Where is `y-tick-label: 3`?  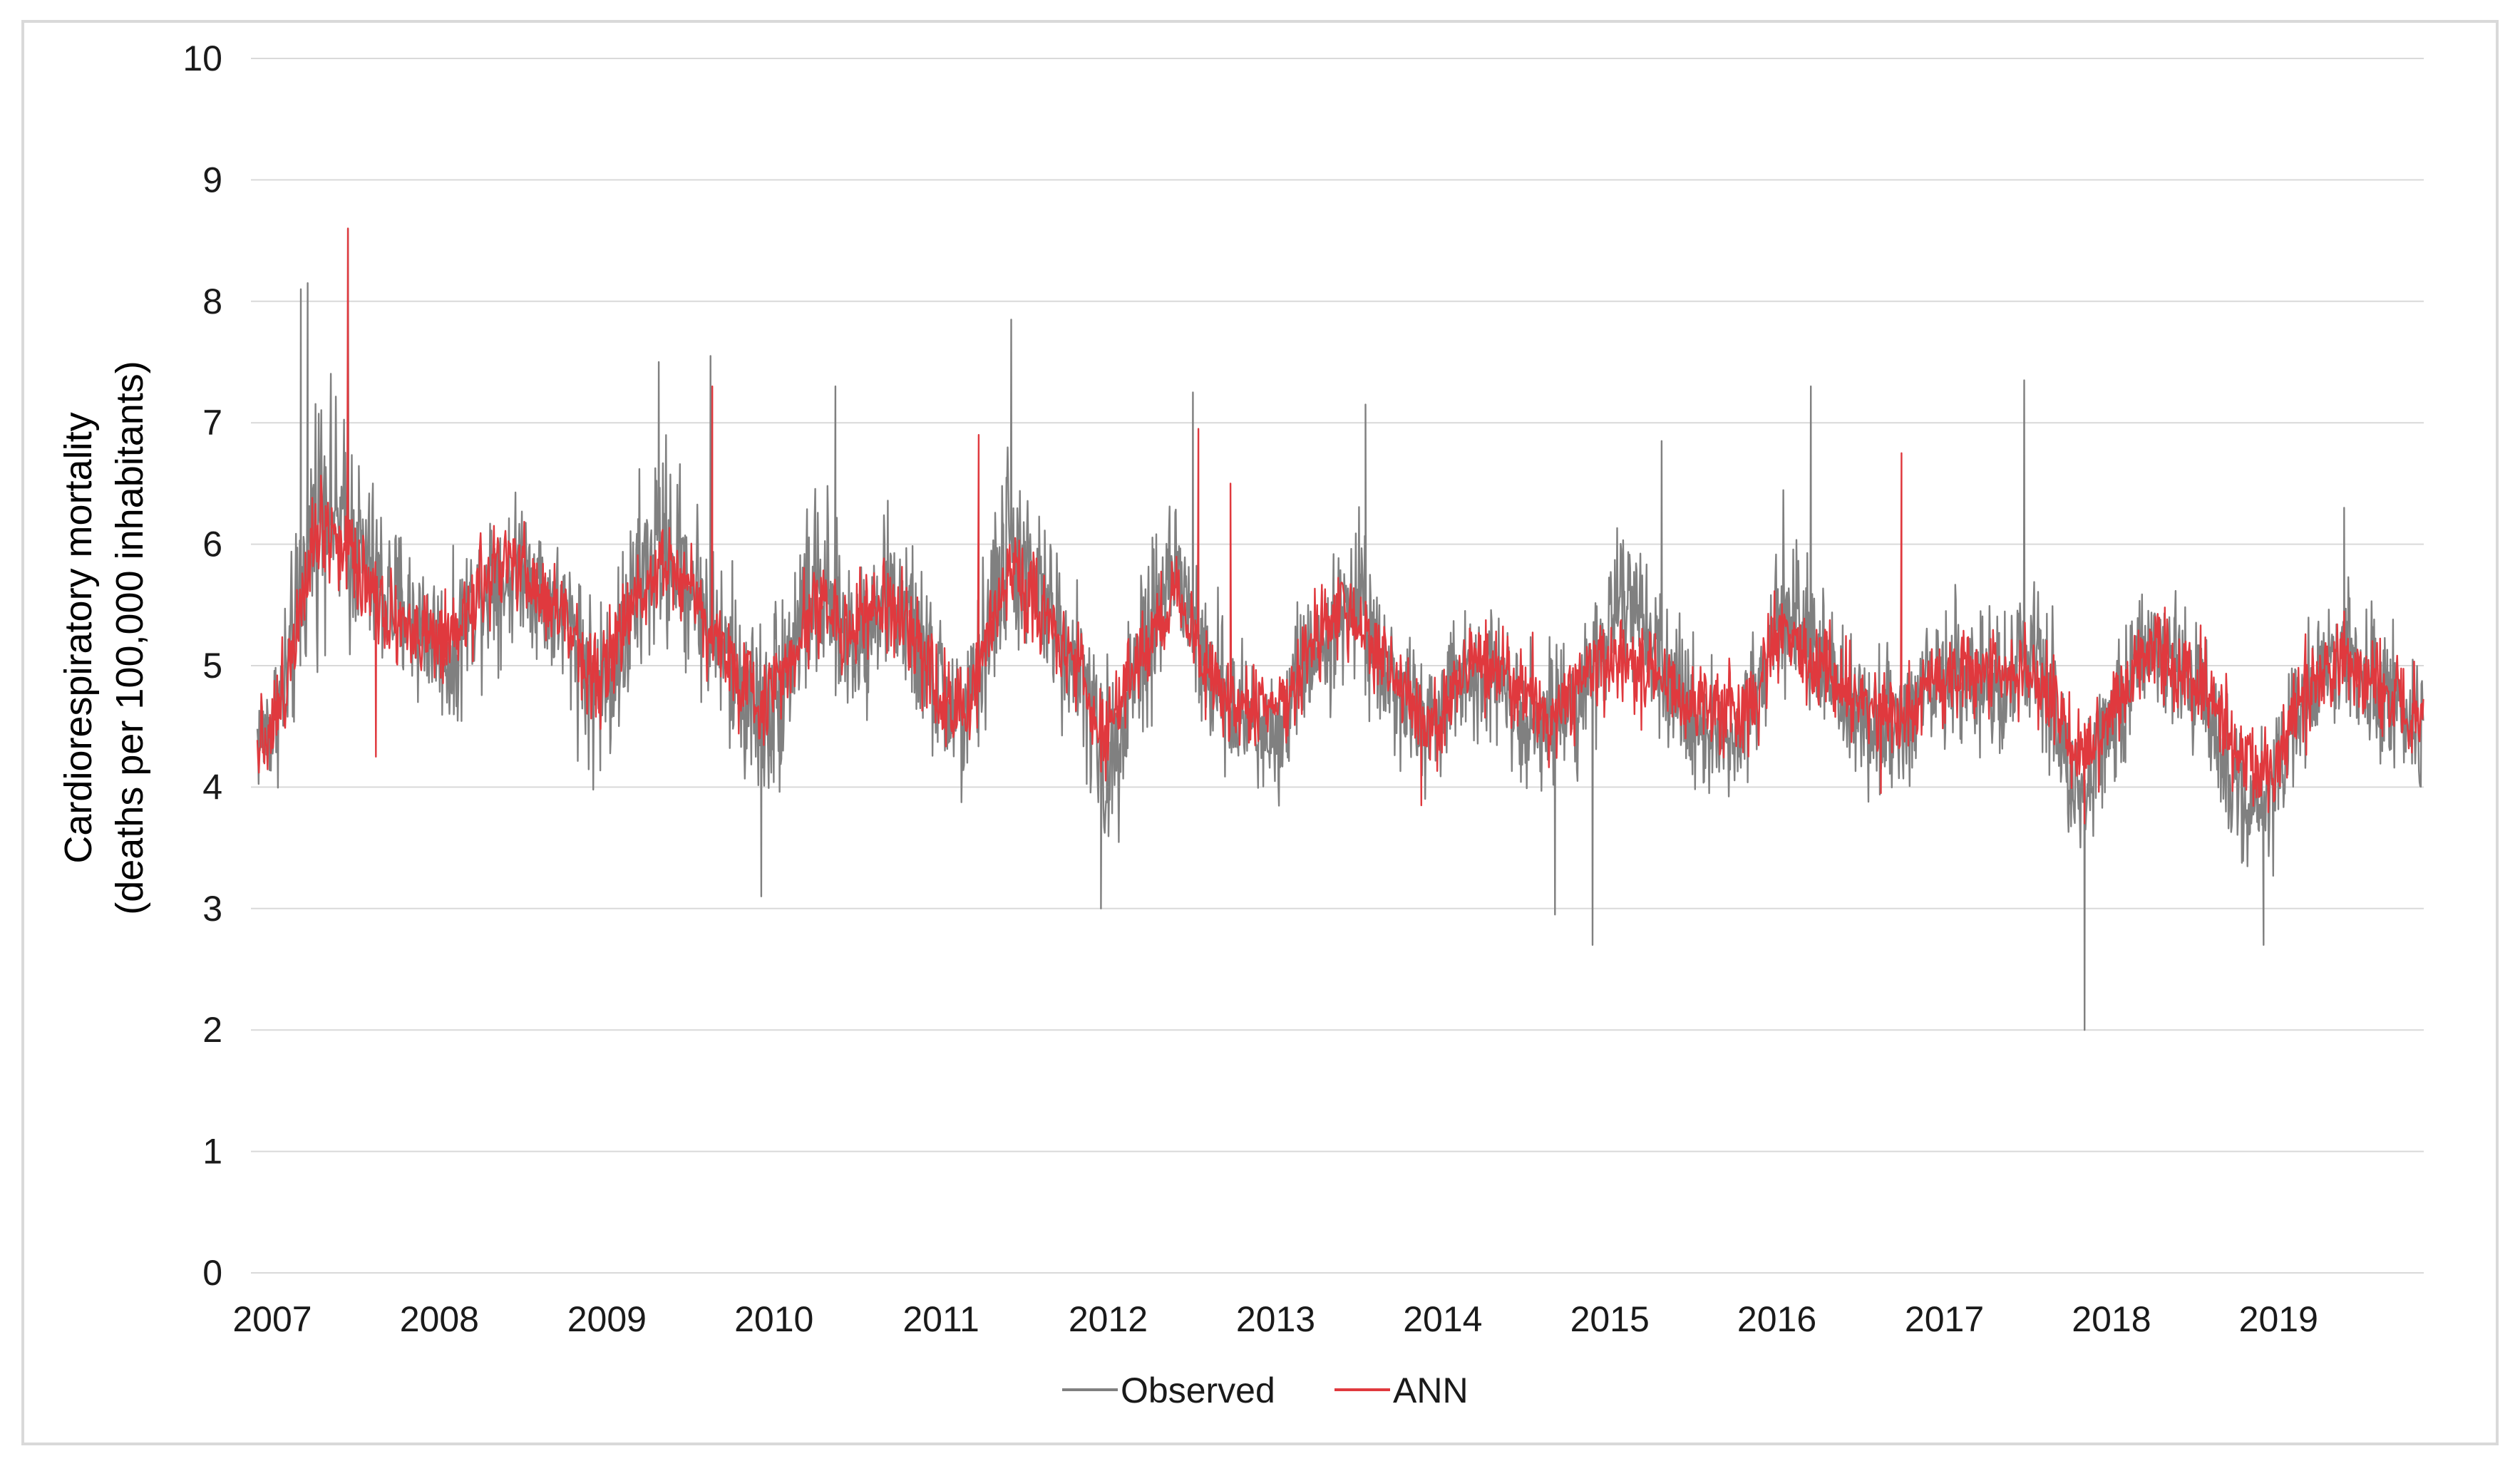 y-tick-label: 3 is located at coordinates (212, 909).